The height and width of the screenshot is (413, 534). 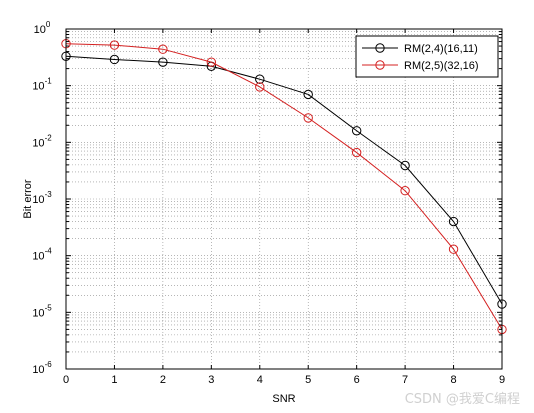 I want to click on x-axis-label: SNR, so click(x=283, y=399).